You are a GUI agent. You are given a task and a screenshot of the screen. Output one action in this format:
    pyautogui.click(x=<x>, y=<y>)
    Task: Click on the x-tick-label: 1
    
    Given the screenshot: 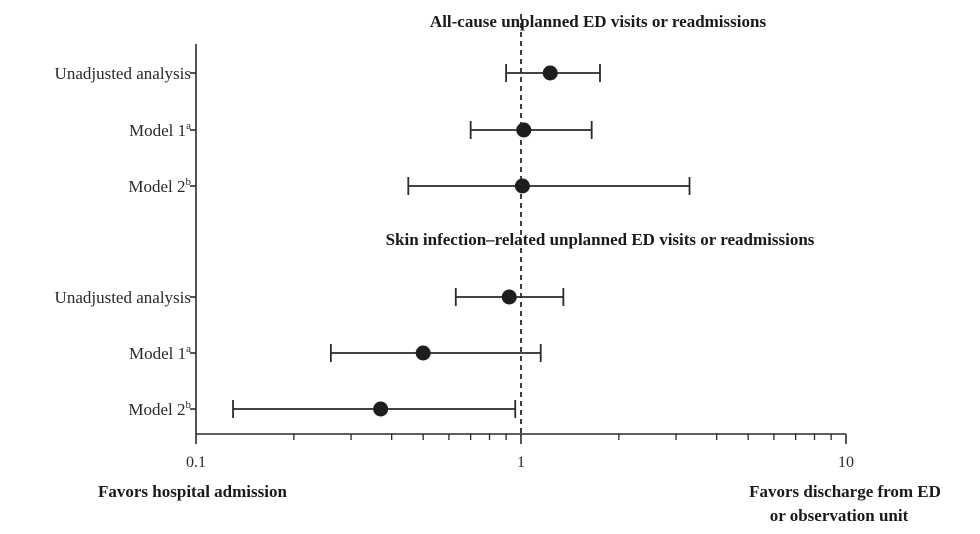 What is the action you would take?
    pyautogui.click(x=521, y=462)
    